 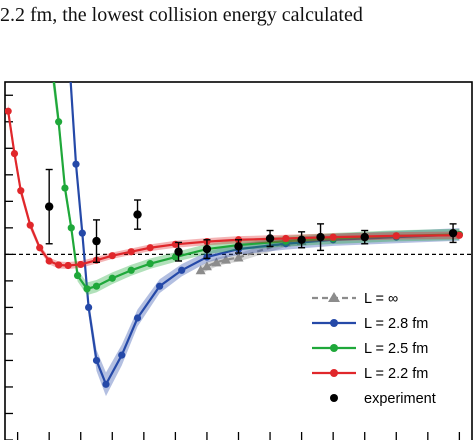 What do you see at coordinates (400, 399) in the screenshot?
I see `legend-label: experiment` at bounding box center [400, 399].